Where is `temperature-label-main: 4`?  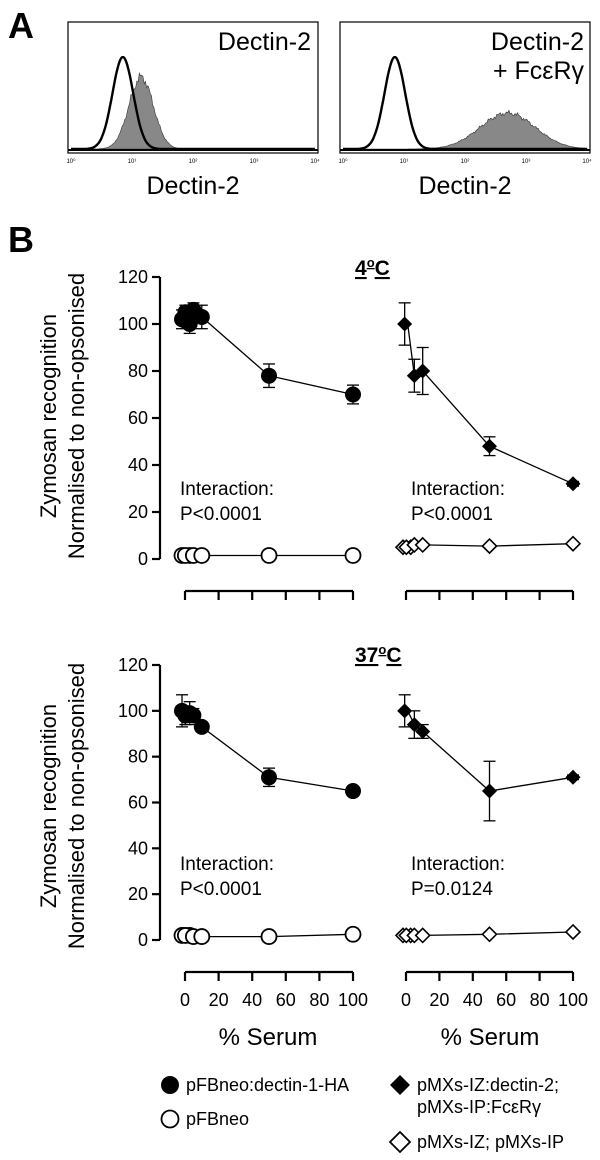
temperature-label-main: 4 is located at coordinates (361, 268).